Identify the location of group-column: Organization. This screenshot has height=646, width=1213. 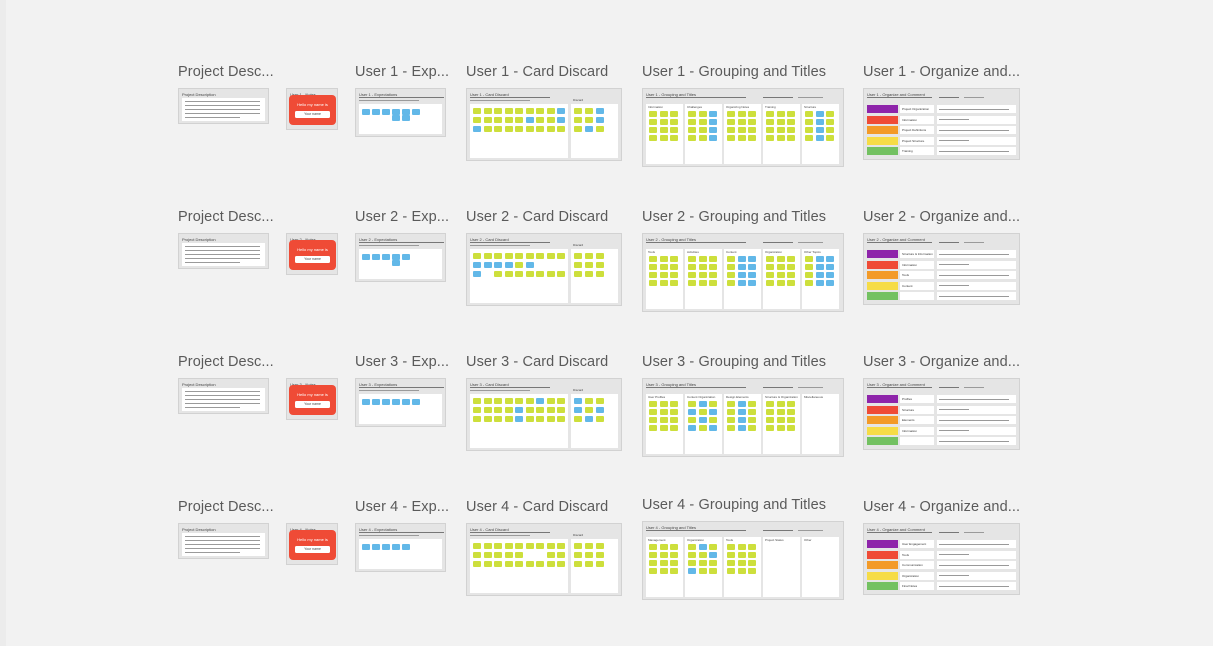
(703, 567).